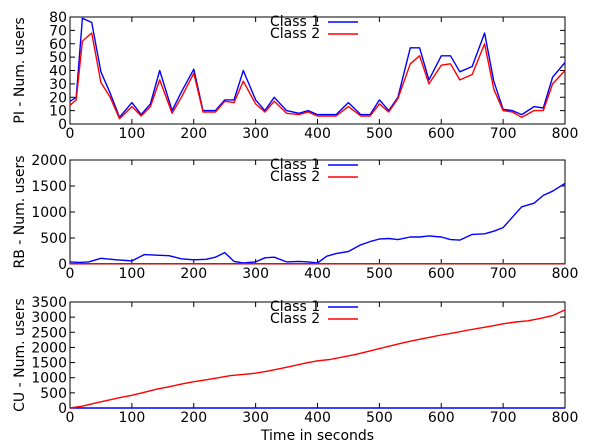 The height and width of the screenshot is (446, 594). I want to click on y-tick-label: 3500, so click(49, 303).